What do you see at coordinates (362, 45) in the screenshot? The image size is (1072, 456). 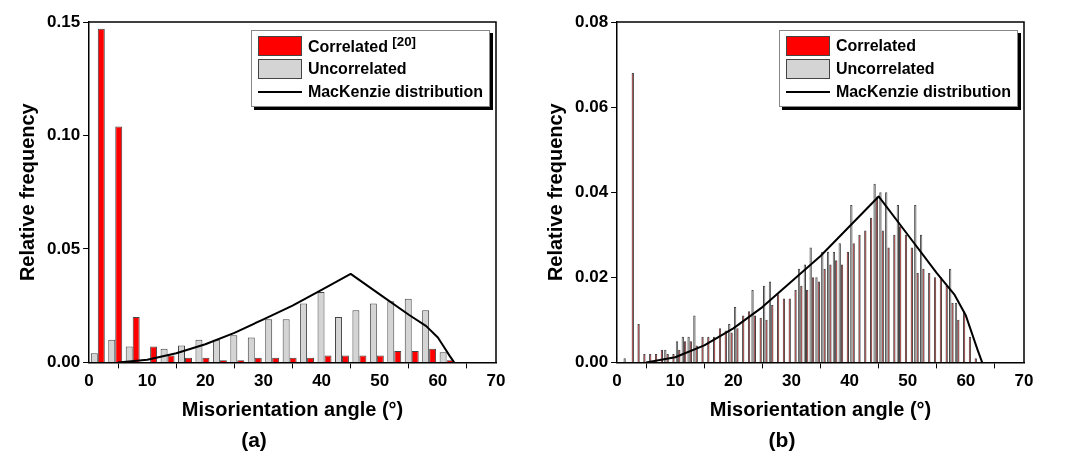 I see `legend-label: Correlated $^{[20]}$` at bounding box center [362, 45].